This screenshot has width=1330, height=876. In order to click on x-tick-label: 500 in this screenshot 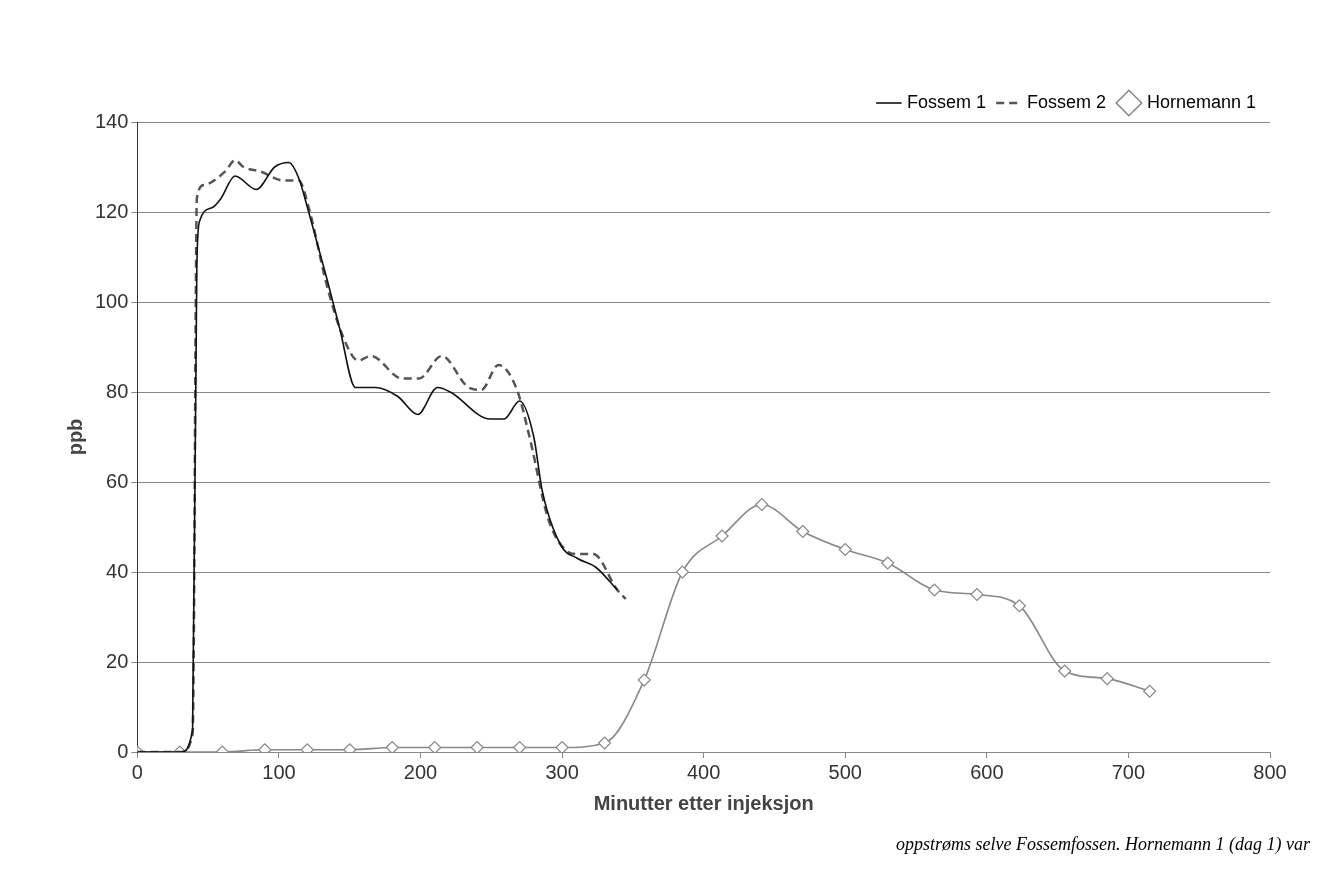, I will do `click(845, 771)`.